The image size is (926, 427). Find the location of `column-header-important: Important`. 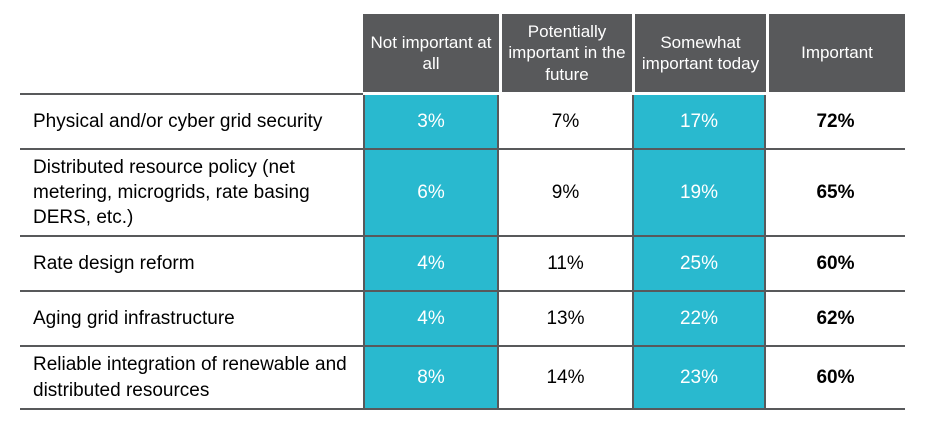

column-header-important: Important is located at coordinates (835, 53).